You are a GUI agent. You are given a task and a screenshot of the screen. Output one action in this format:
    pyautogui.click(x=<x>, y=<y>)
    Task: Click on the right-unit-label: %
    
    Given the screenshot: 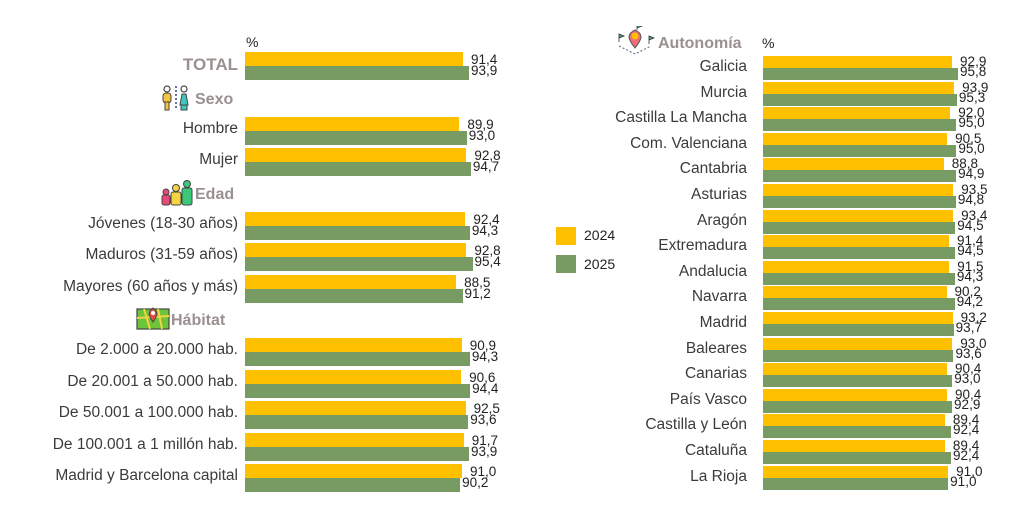 What is the action you would take?
    pyautogui.click(x=768, y=43)
    